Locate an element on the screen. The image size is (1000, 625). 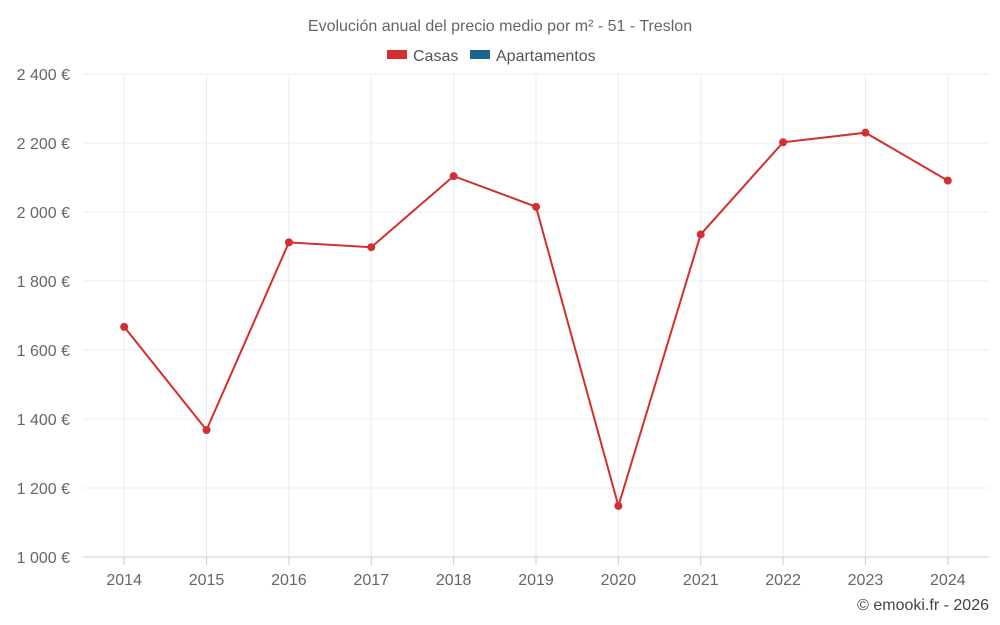
legend-label-apartamentos: Apartamentos is located at coordinates (546, 56).